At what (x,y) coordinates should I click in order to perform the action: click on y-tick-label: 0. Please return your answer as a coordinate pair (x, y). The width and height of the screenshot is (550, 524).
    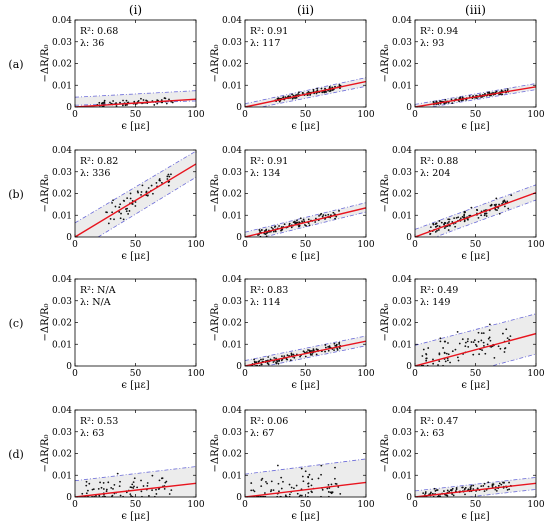
    Looking at the image, I should click on (69, 238).